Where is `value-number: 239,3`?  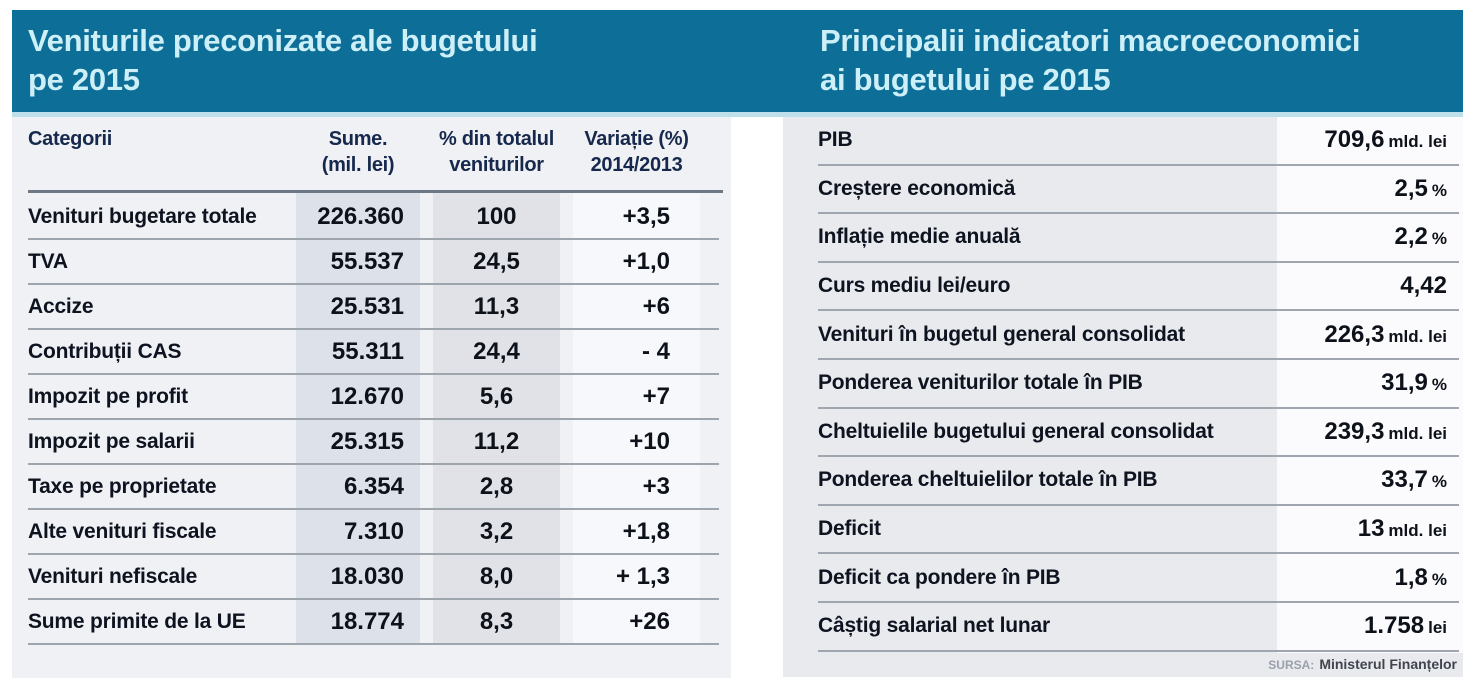 value-number: 239,3 is located at coordinates (1354, 431).